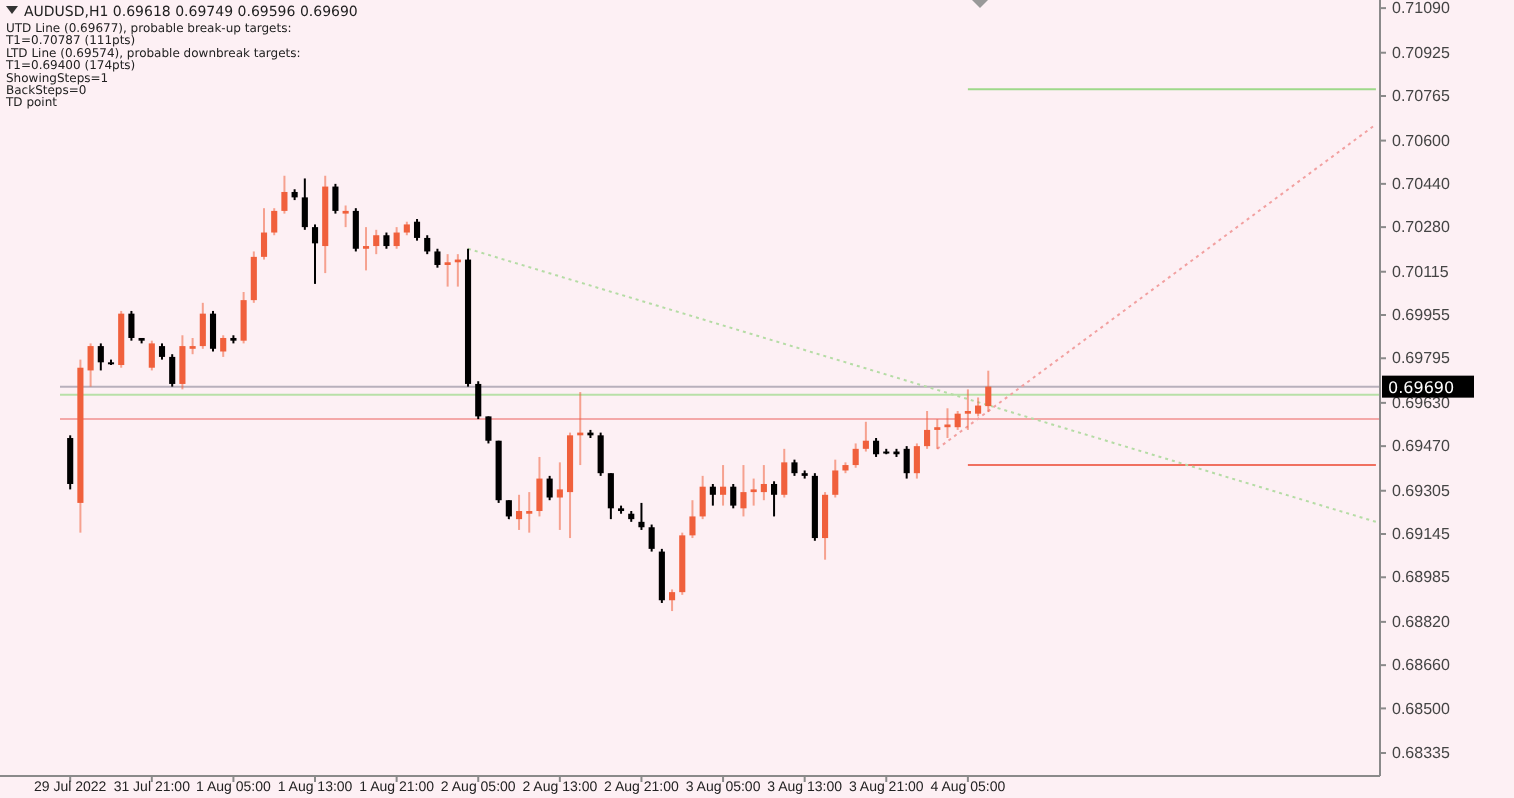 Image resolution: width=1514 pixels, height=798 pixels. Describe the element at coordinates (1421, 96) in the screenshot. I see `y-tick-label: 0.70765` at that location.